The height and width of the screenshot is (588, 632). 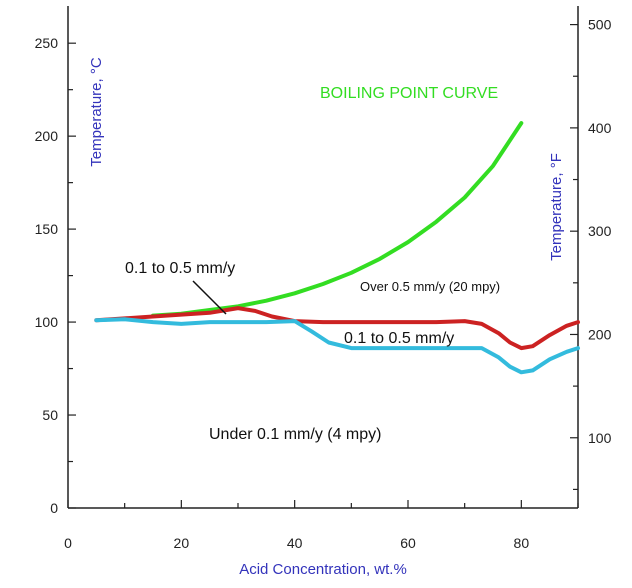 I want to click on y-right-tick-label: 200, so click(x=600, y=334).